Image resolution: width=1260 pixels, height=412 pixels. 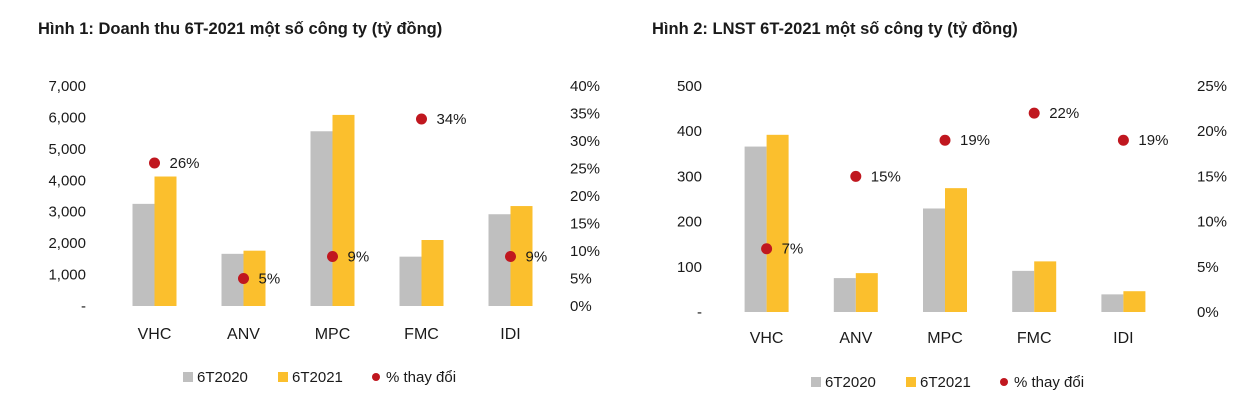 What do you see at coordinates (421, 119) in the screenshot?
I see `c1-change-marker-fmc` at bounding box center [421, 119].